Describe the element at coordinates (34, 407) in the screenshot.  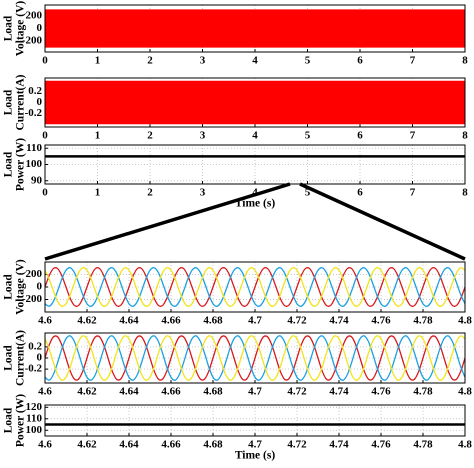
I see `y-tick-label: 120` at that location.